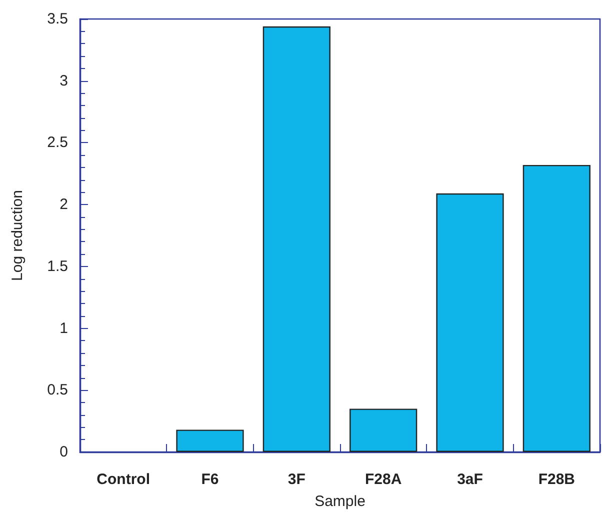 The image size is (602, 514). Describe the element at coordinates (64, 328) in the screenshot. I see `y-tick-label: 1` at that location.